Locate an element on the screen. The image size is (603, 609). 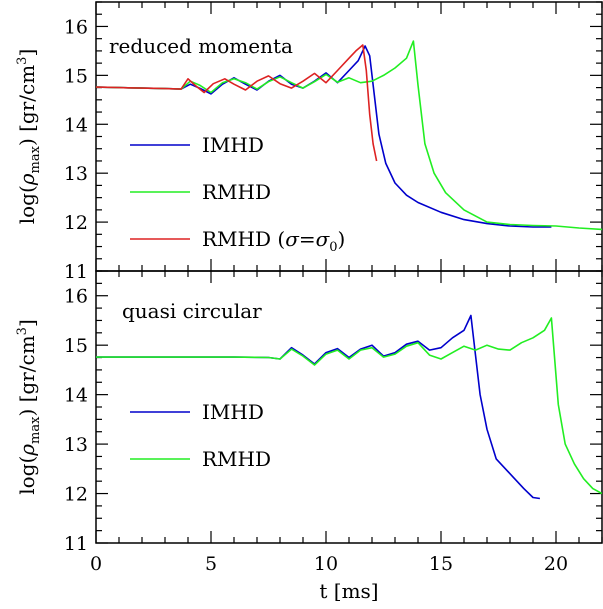
x-tick-label: 20 is located at coordinates (556, 564).